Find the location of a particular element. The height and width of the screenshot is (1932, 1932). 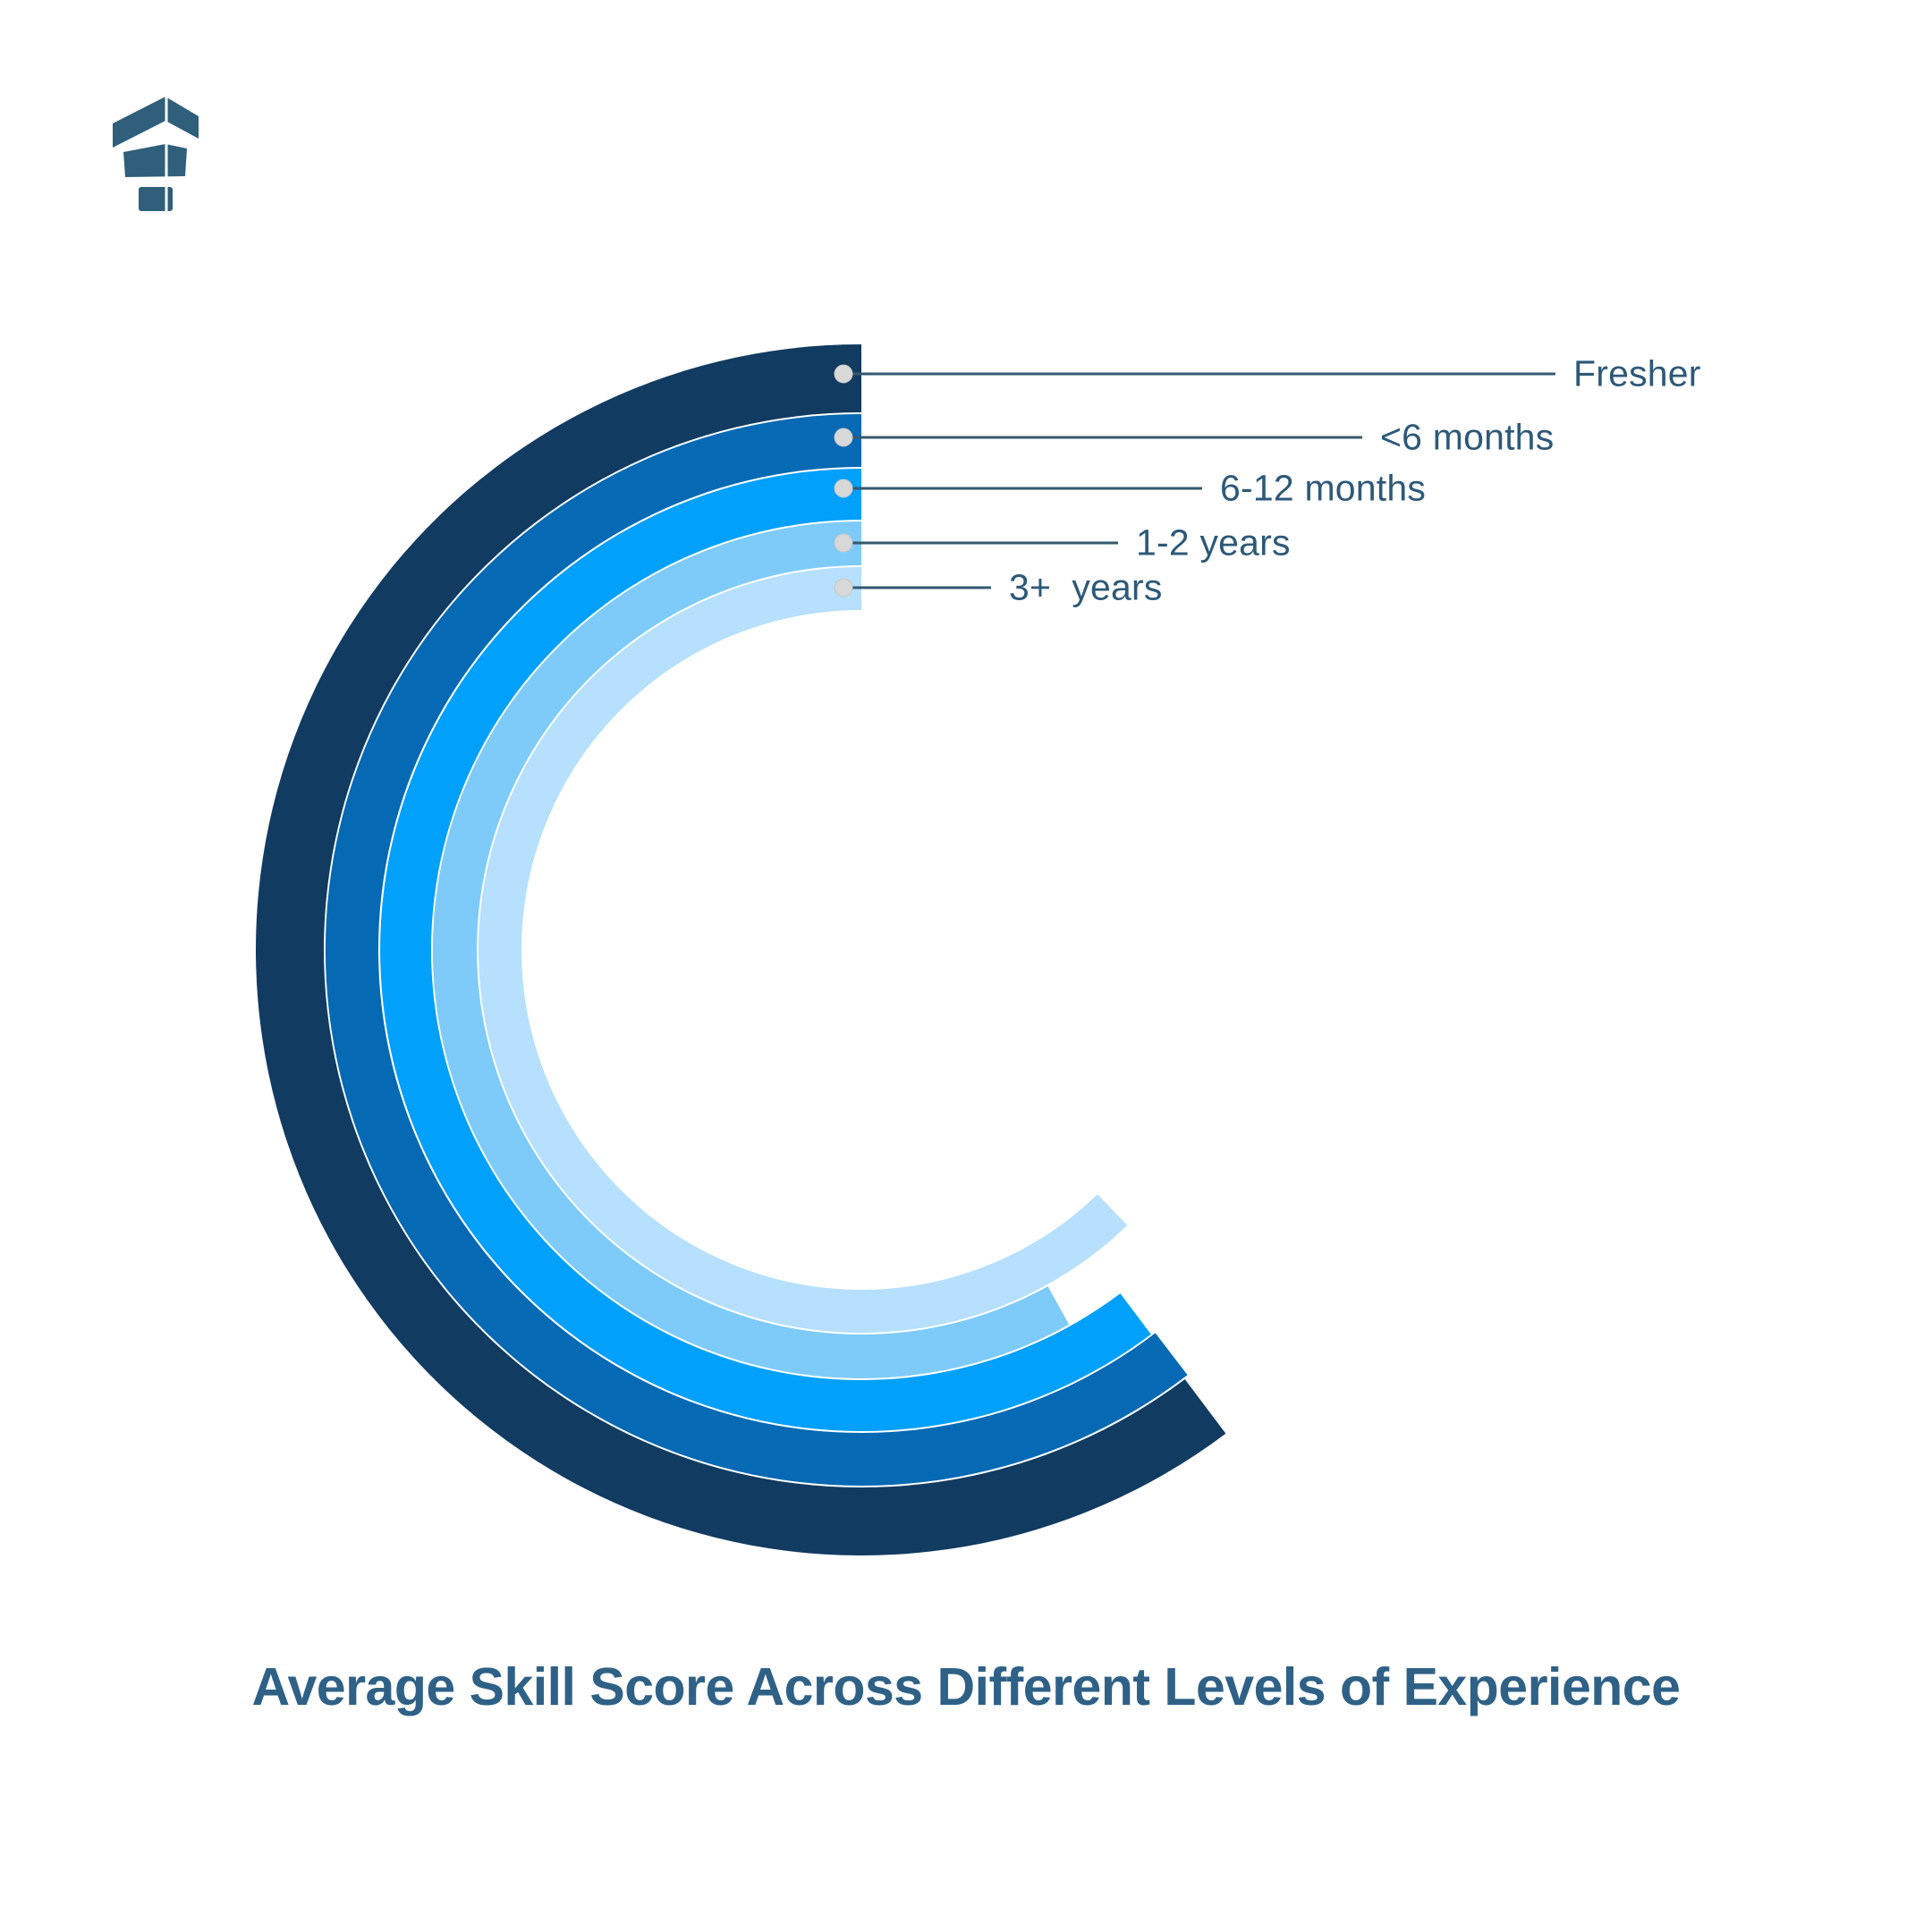

logo-bottom-block is located at coordinates (156, 199).